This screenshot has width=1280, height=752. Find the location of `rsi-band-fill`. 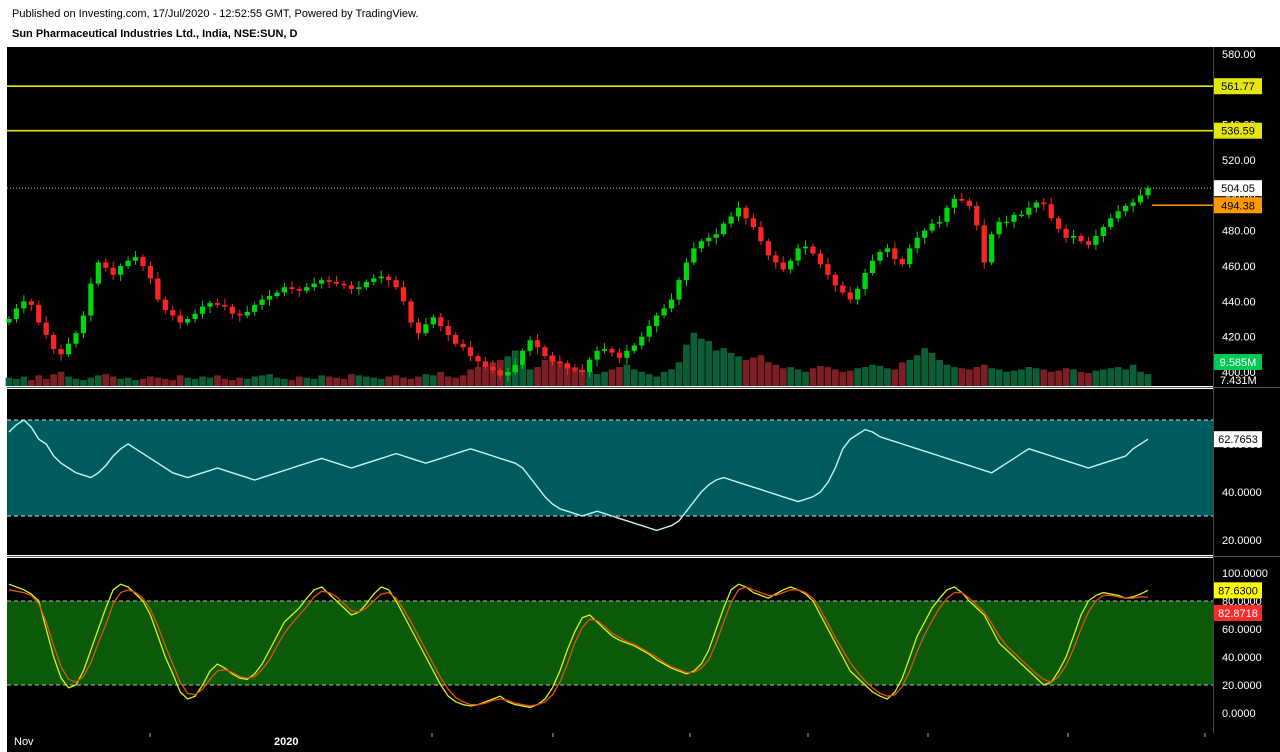

rsi-band-fill is located at coordinates (610, 468).